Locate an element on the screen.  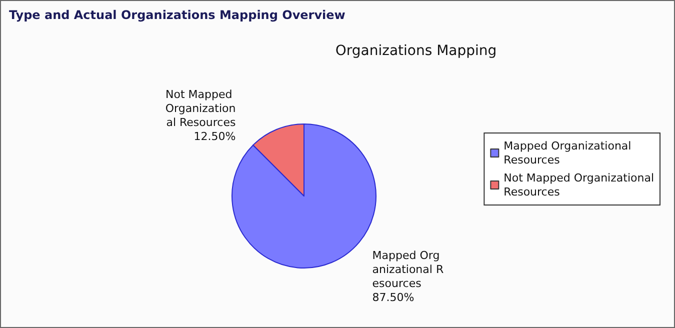
legend-label: Not Mapped Organizational Resources is located at coordinates (579, 185).